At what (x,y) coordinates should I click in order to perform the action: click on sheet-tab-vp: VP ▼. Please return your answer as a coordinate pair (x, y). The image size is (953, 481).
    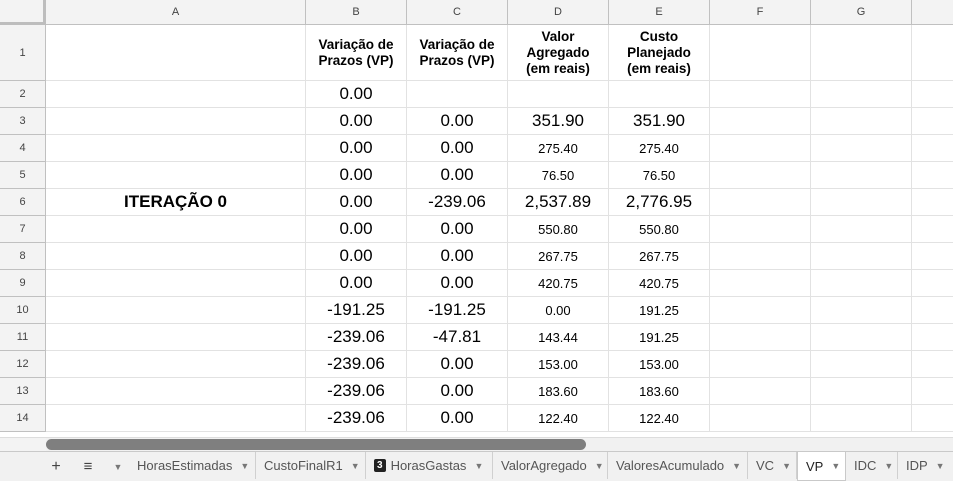
    Looking at the image, I should click on (821, 466).